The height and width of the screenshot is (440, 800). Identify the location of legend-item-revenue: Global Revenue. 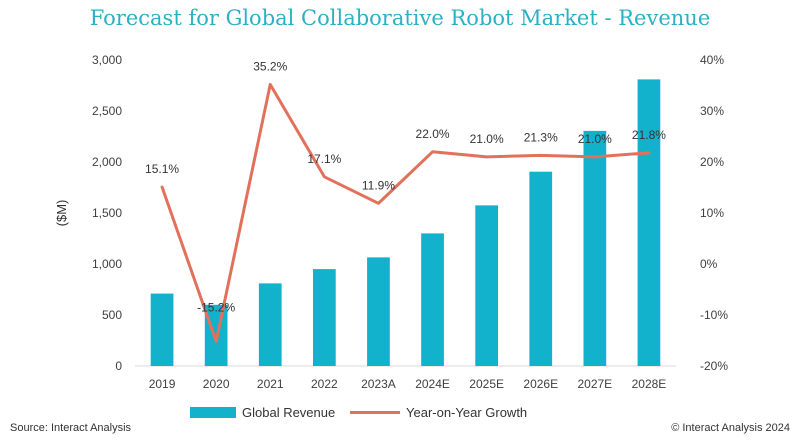
(262, 412).